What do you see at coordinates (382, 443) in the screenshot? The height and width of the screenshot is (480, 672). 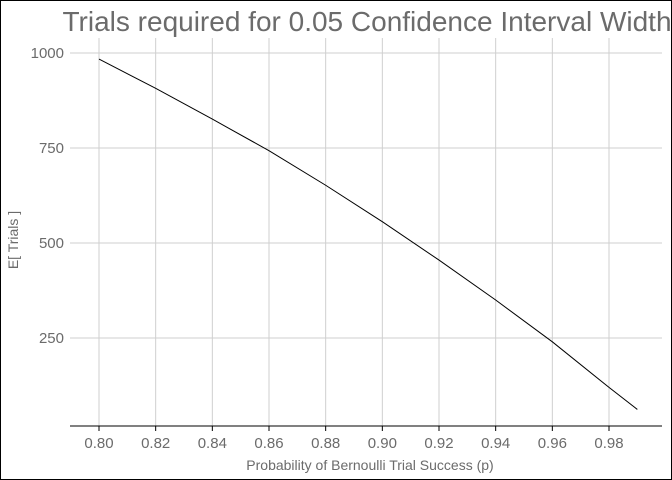 I see `x-tick-label: 0.90` at bounding box center [382, 443].